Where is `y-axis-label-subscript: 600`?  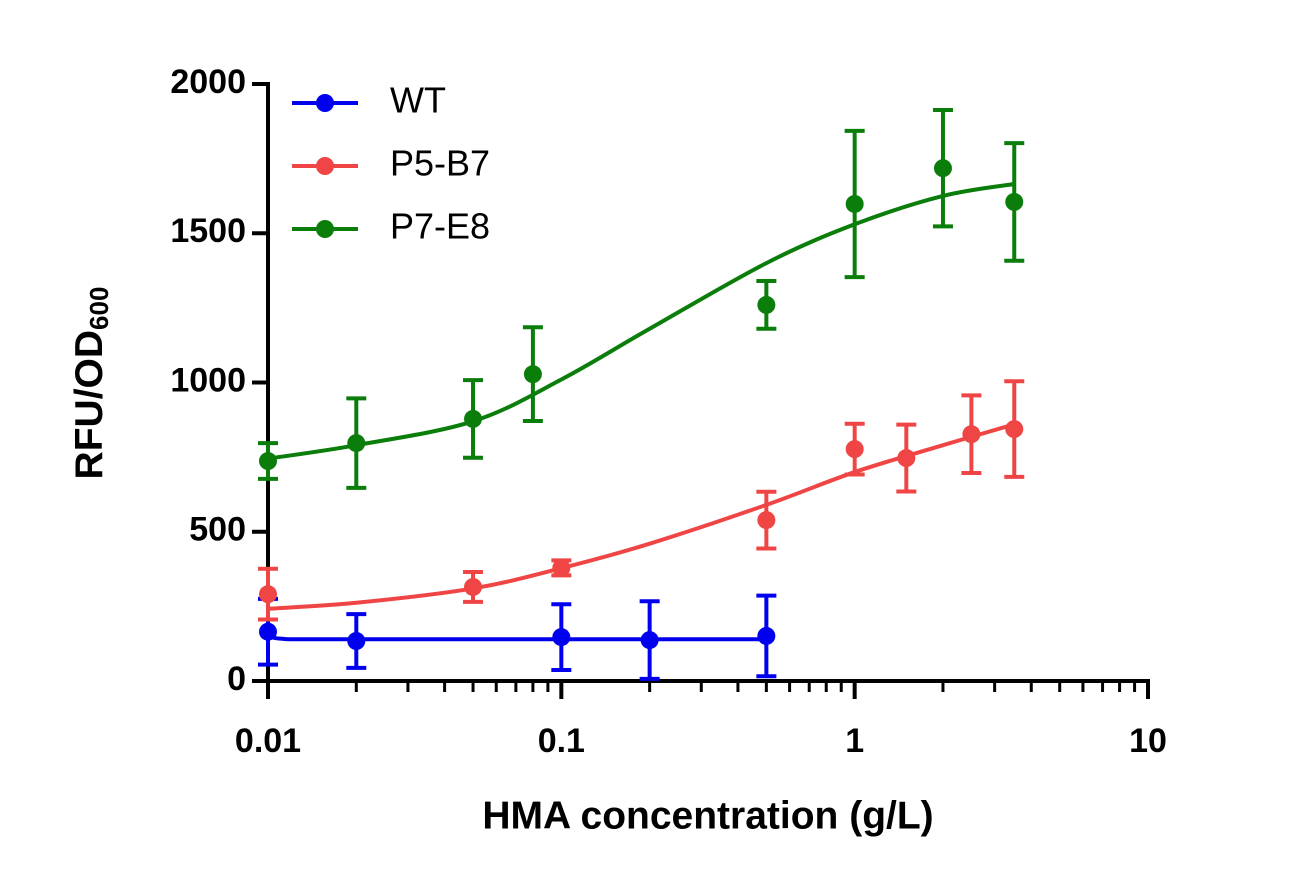
y-axis-label-subscript: 600 is located at coordinates (99, 308).